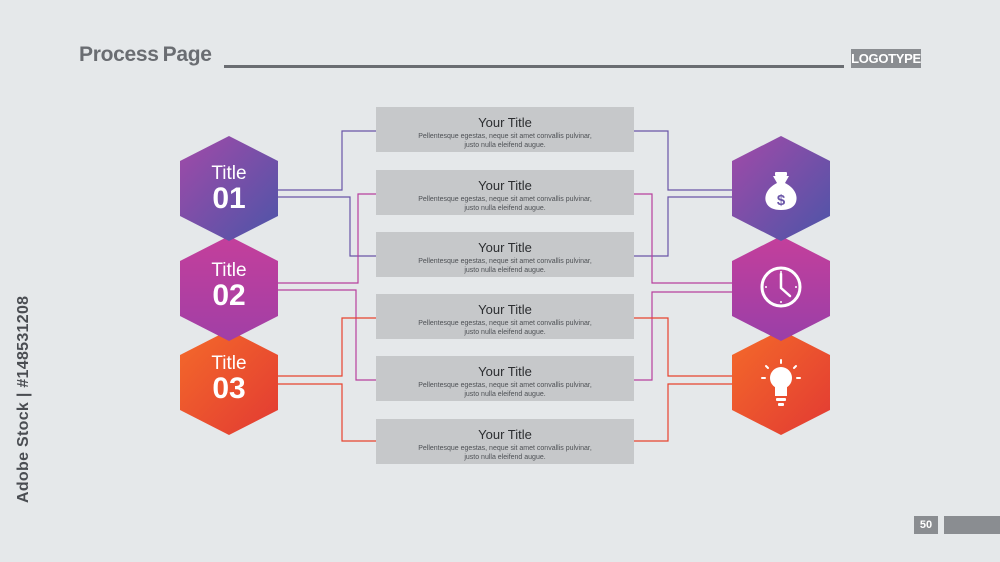 Image resolution: width=1000 pixels, height=562 pixels. I want to click on page-bar, so click(972, 525).